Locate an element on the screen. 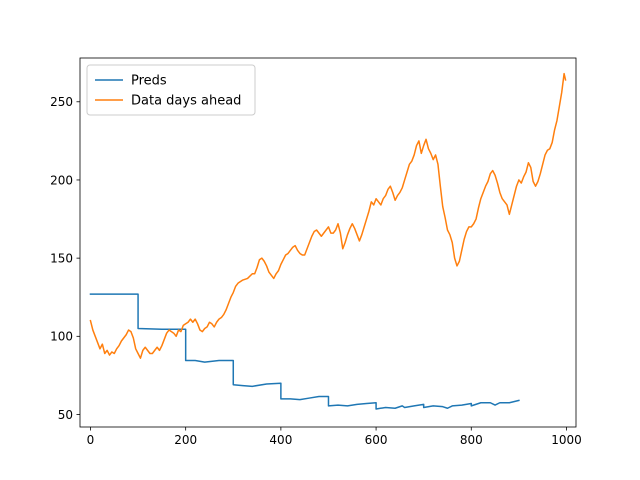 The image size is (640, 480). legend-label-0: Preds is located at coordinates (149, 81).